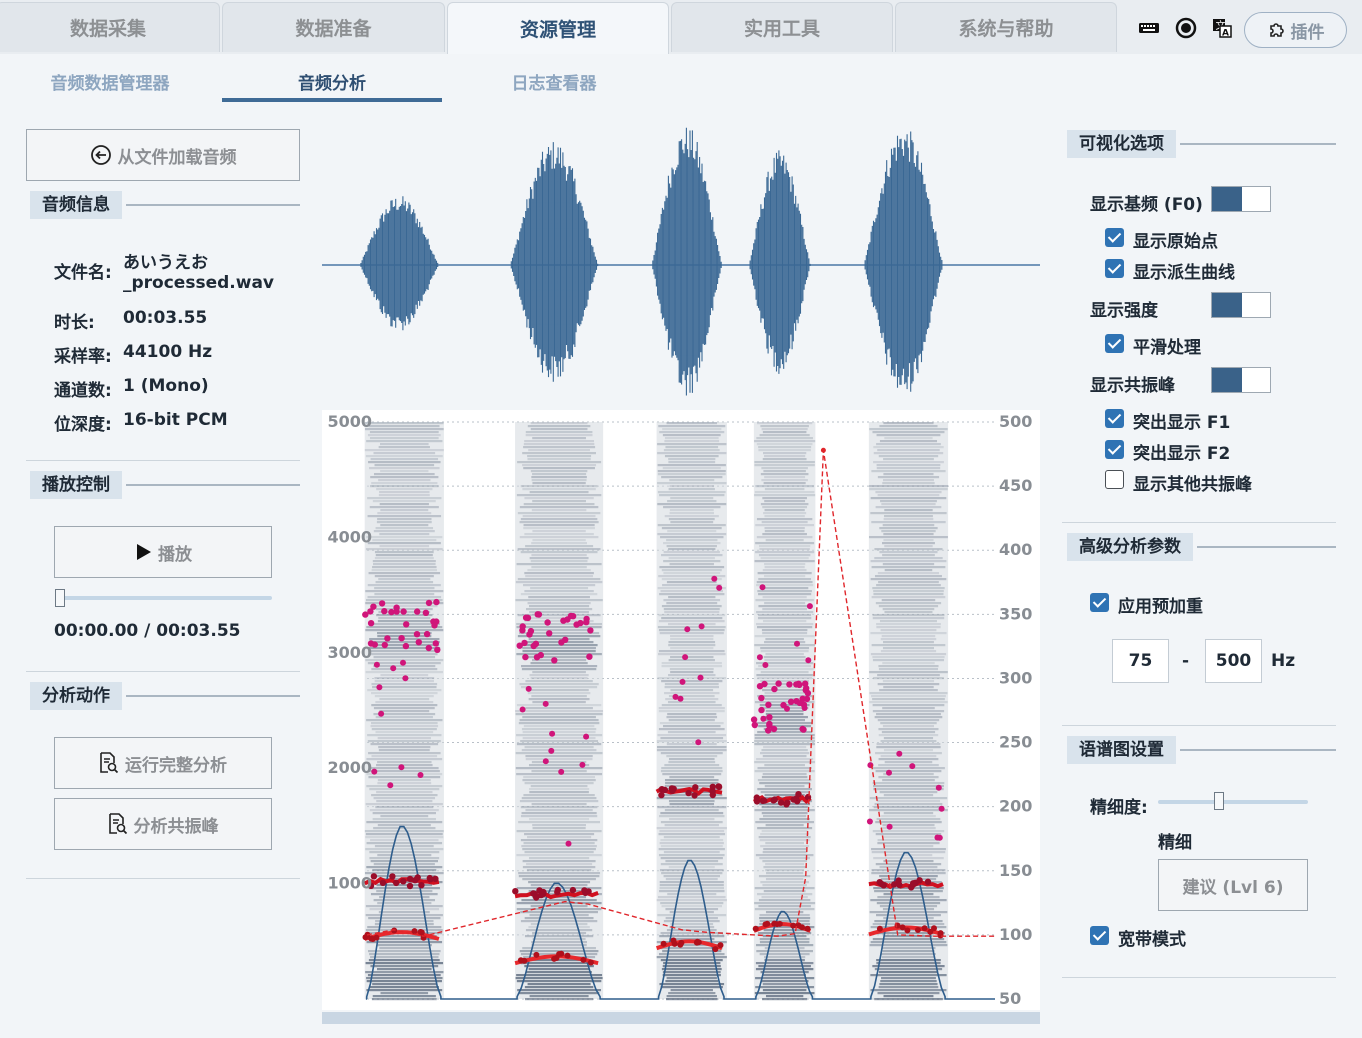 The width and height of the screenshot is (1362, 1038). What do you see at coordinates (177, 157) in the screenshot?
I see `load-audio-label: 从文件加载音频` at bounding box center [177, 157].